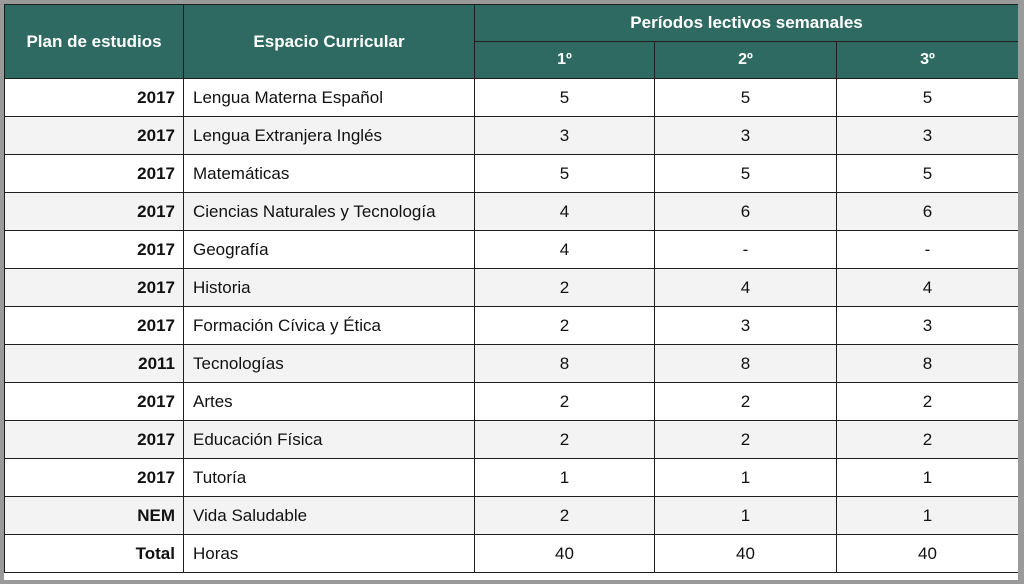  I want to click on cell-grade-2: 8, so click(745, 363).